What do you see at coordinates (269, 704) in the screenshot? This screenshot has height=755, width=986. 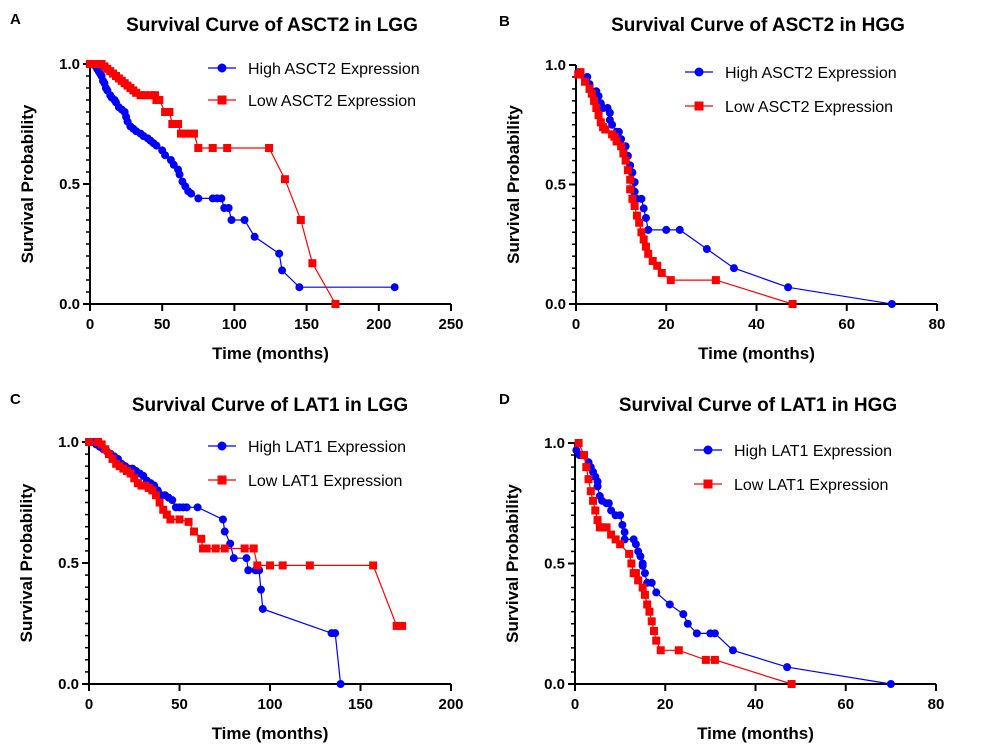 I see `x-tick-label: 100` at bounding box center [269, 704].